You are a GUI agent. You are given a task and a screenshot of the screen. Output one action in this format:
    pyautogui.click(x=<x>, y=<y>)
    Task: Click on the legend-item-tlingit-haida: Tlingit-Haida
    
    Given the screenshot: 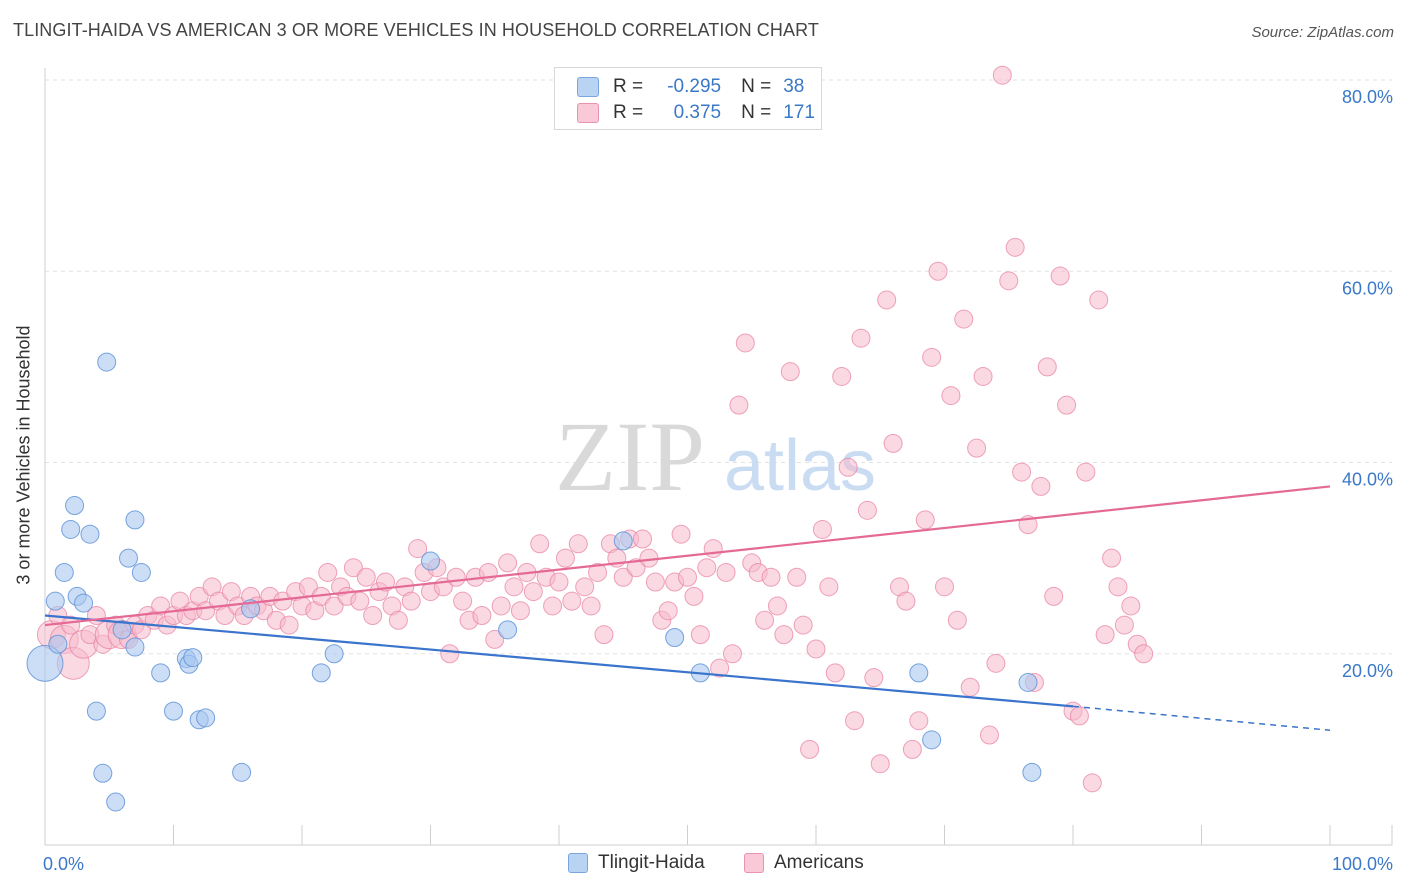 What is the action you would take?
    pyautogui.click(x=636, y=863)
    